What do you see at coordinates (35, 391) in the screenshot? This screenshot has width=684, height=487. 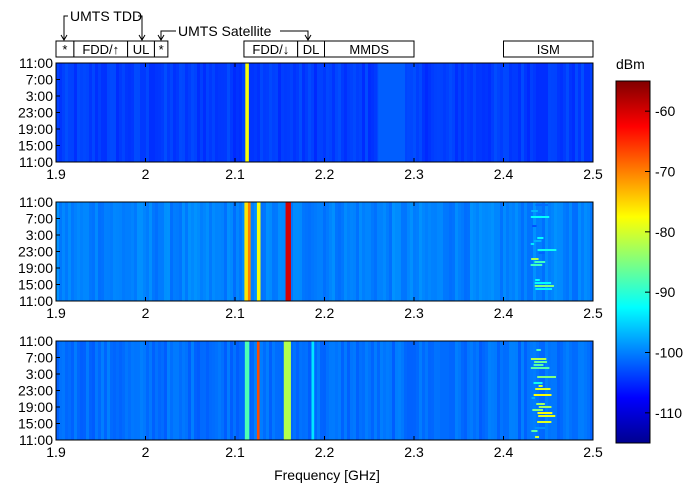 I see `y-tick-label: 23:00` at bounding box center [35, 391].